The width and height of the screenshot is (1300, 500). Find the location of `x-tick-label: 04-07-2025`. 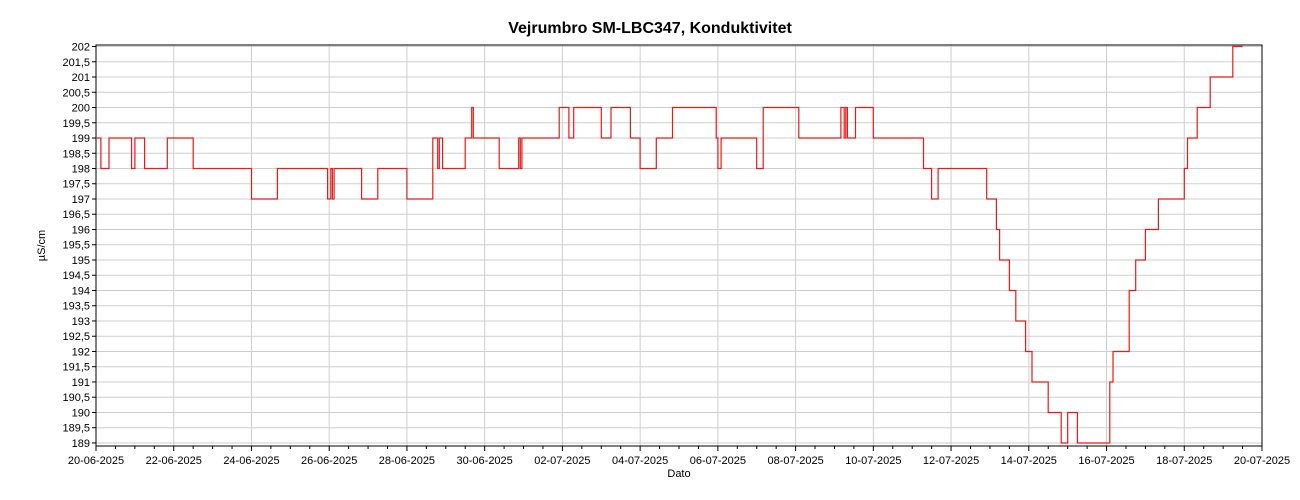

x-tick-label: 04-07-2025 is located at coordinates (640, 461).